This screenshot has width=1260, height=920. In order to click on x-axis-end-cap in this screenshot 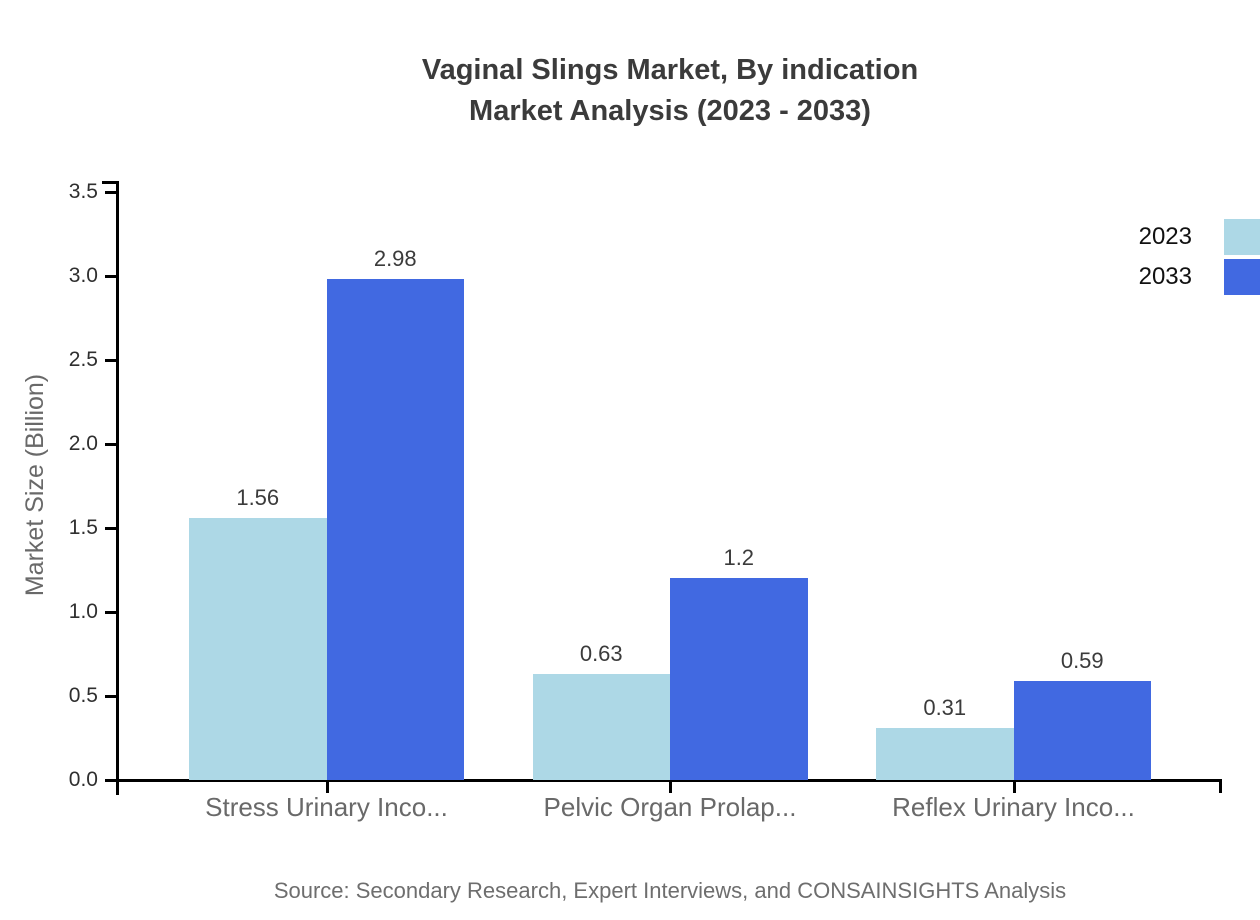, I will do `click(1220, 786)`.